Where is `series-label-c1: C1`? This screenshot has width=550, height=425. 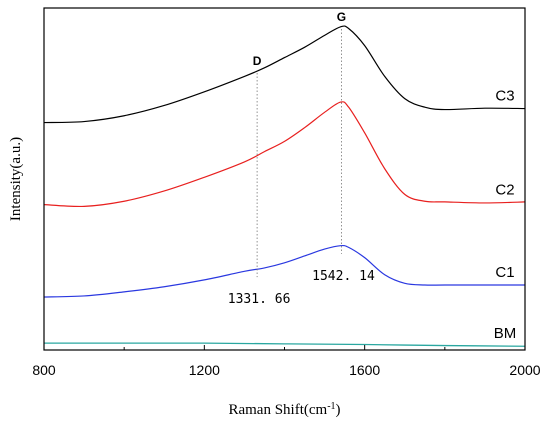
series-label-c1: C1 is located at coordinates (504, 272).